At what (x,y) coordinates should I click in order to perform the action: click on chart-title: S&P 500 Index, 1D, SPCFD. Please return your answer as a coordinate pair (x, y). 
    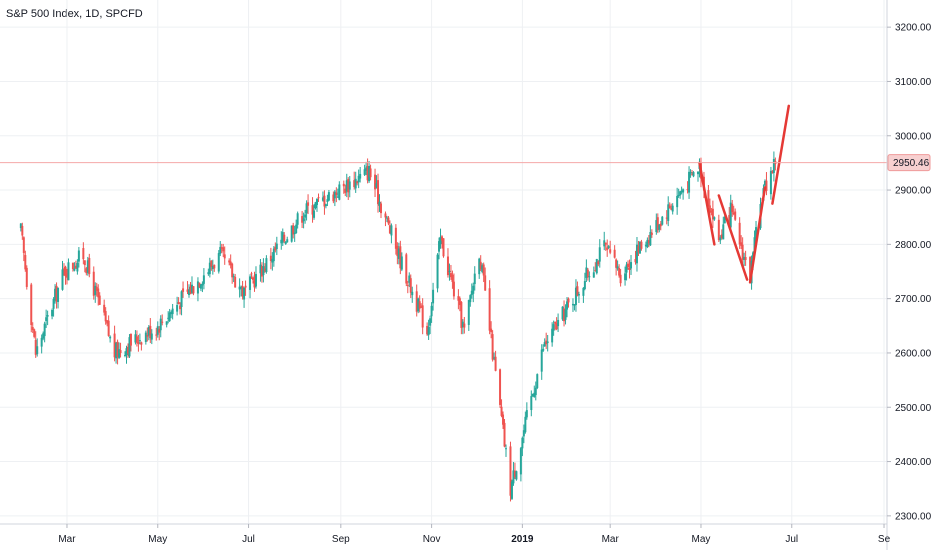
    Looking at the image, I should click on (74, 14).